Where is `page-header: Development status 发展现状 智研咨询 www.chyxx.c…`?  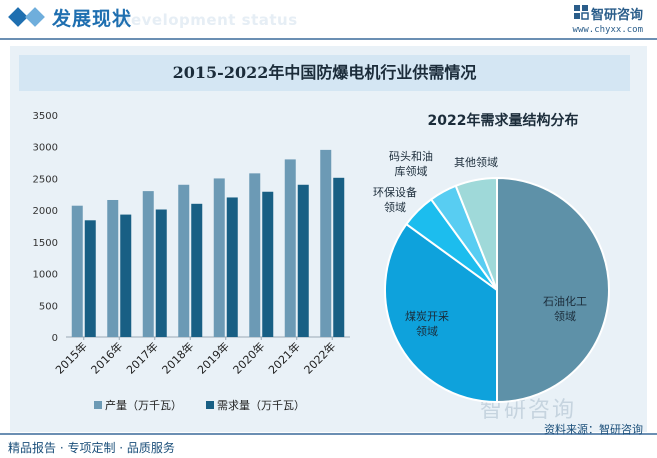 page-header: Development status 发展现状 智研咨询 www.chyxx.c… is located at coordinates (328, 20).